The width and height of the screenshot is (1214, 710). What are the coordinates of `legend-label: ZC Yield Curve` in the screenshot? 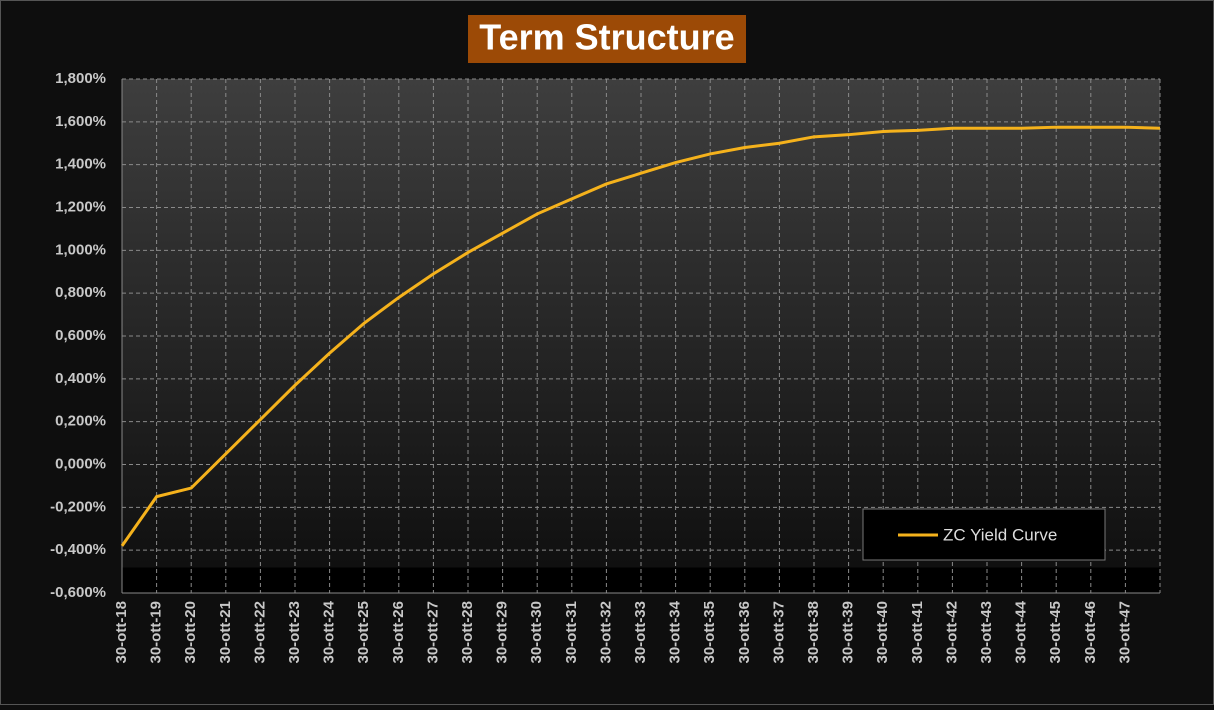 It's located at (1000, 534).